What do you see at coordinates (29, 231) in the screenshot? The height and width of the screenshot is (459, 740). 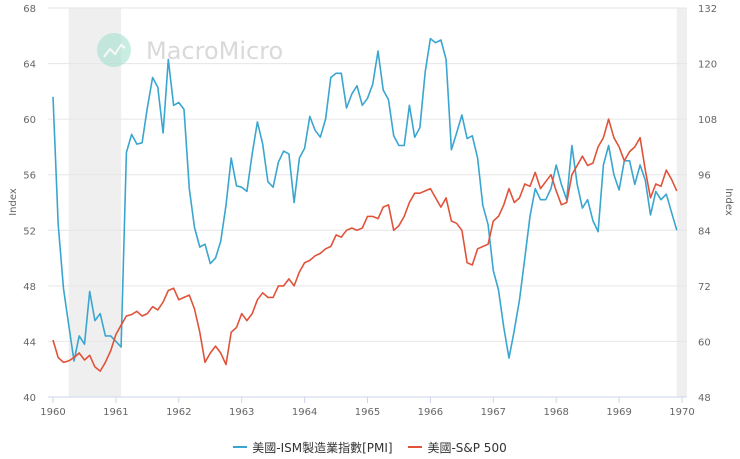 I see `left-tick-label: 52` at bounding box center [29, 231].